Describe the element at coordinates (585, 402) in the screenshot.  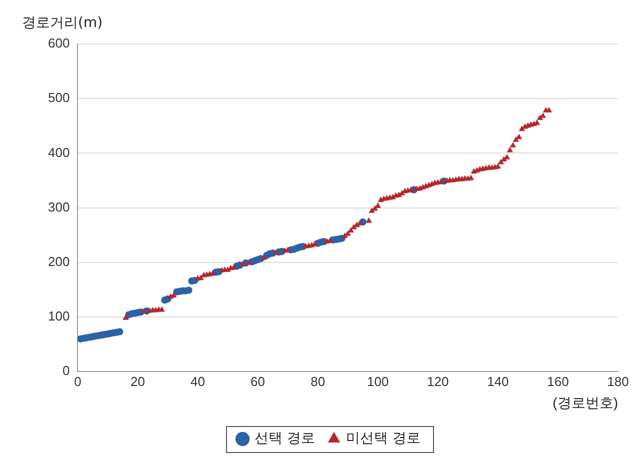
I see `x-axis-title: (경로번호)` at that location.